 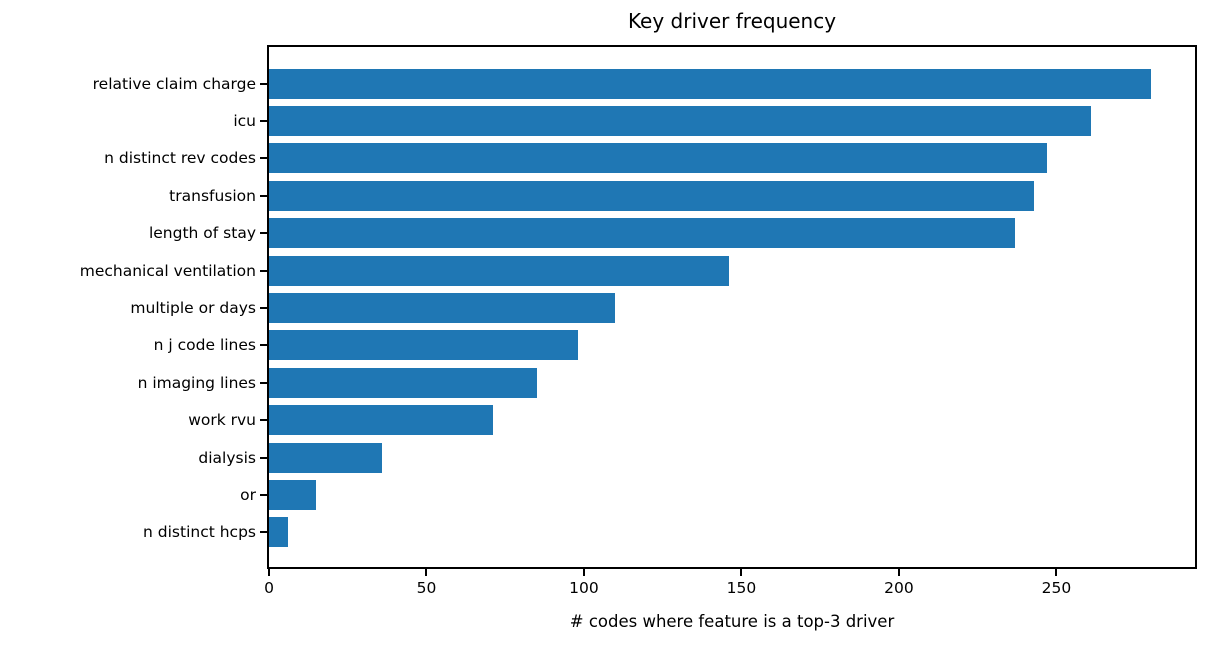 What do you see at coordinates (222, 420) in the screenshot?
I see `y-tick-label: work rvu` at bounding box center [222, 420].